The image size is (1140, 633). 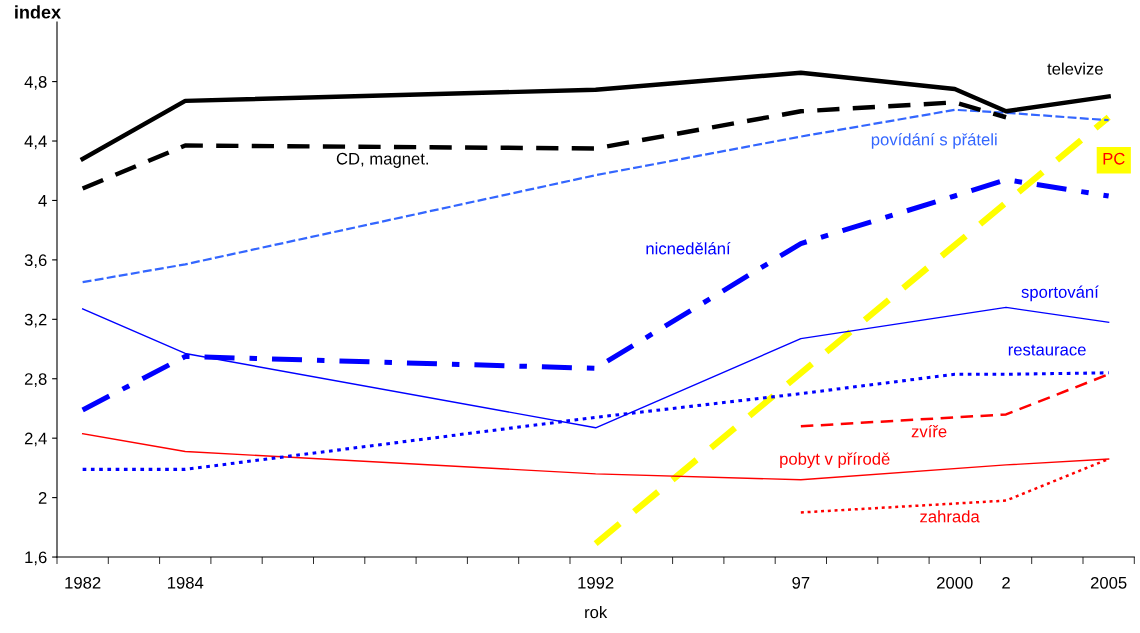 What do you see at coordinates (36, 558) in the screenshot?
I see `y-tick-label: 1,6` at bounding box center [36, 558].